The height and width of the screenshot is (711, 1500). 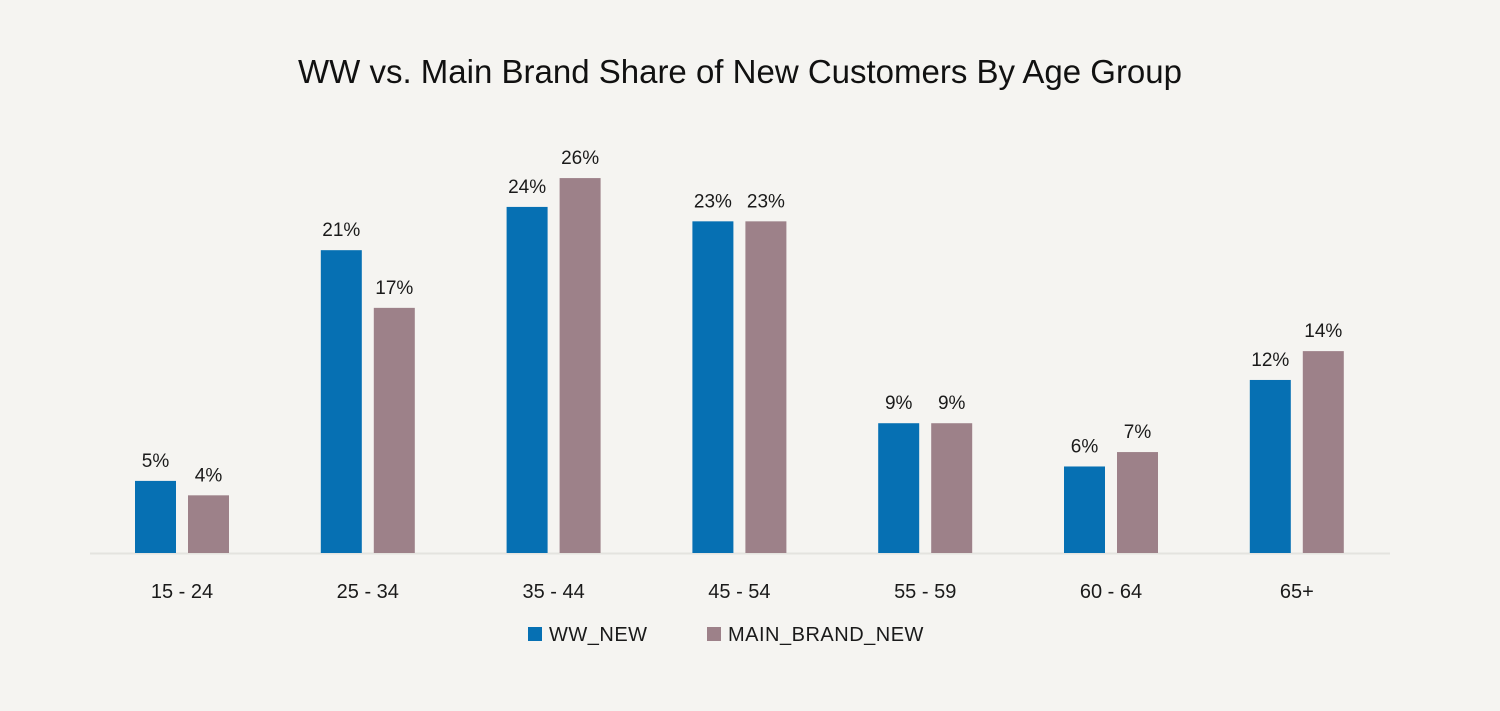 I want to click on data-label: 24%, so click(x=527, y=187).